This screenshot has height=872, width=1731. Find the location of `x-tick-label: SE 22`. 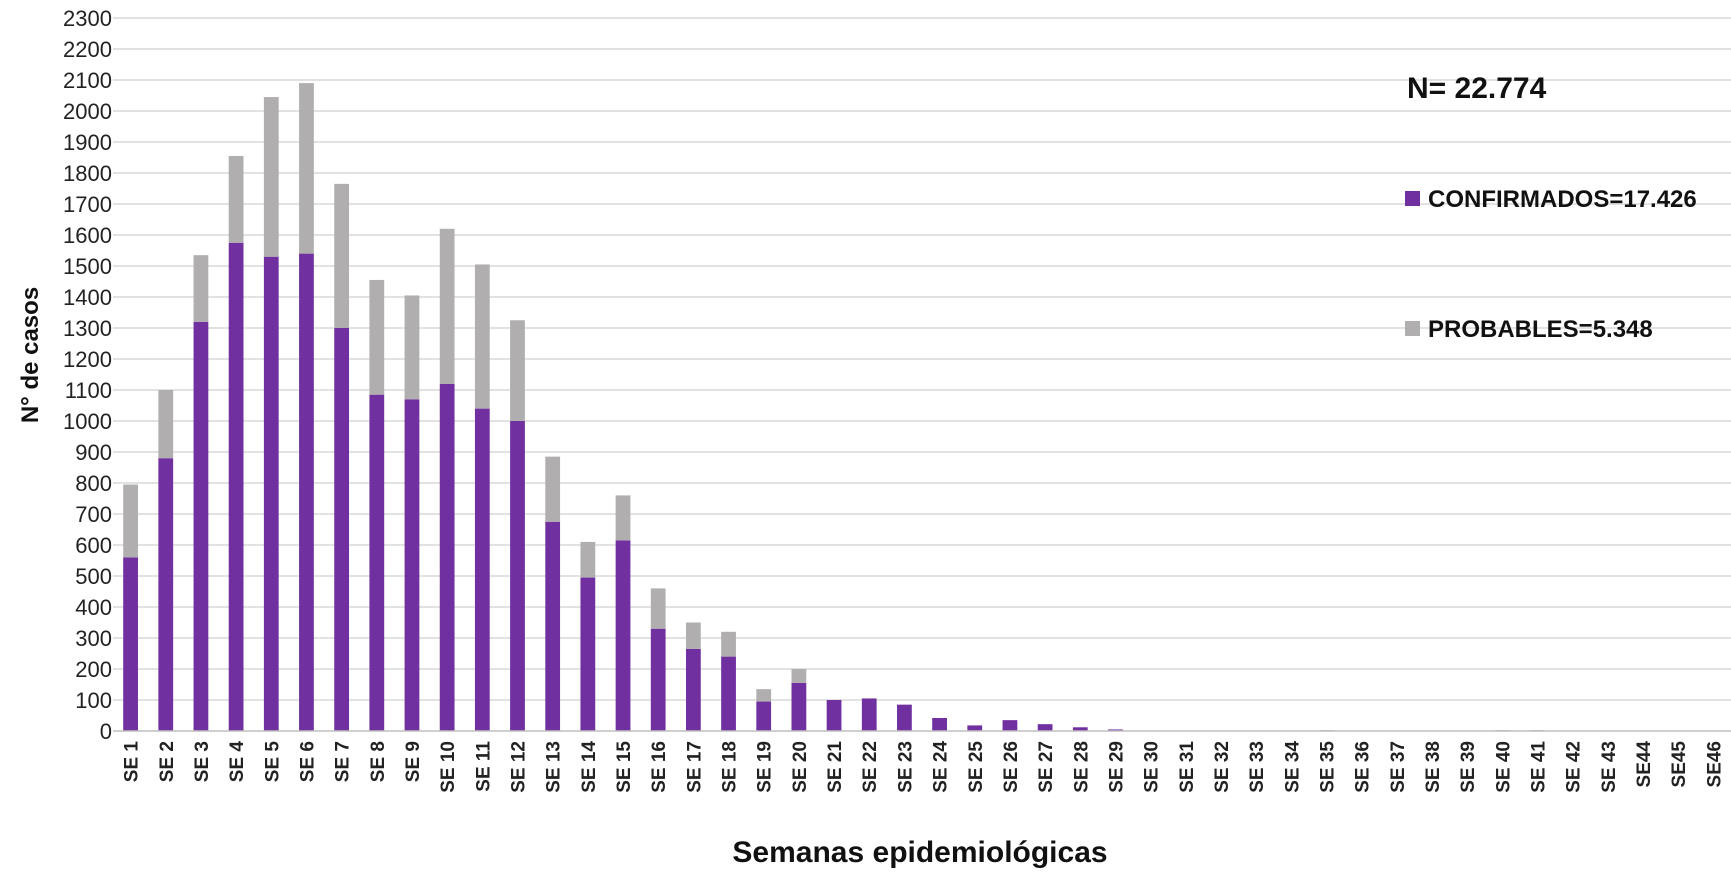

x-tick-label: SE 22 is located at coordinates (870, 767).